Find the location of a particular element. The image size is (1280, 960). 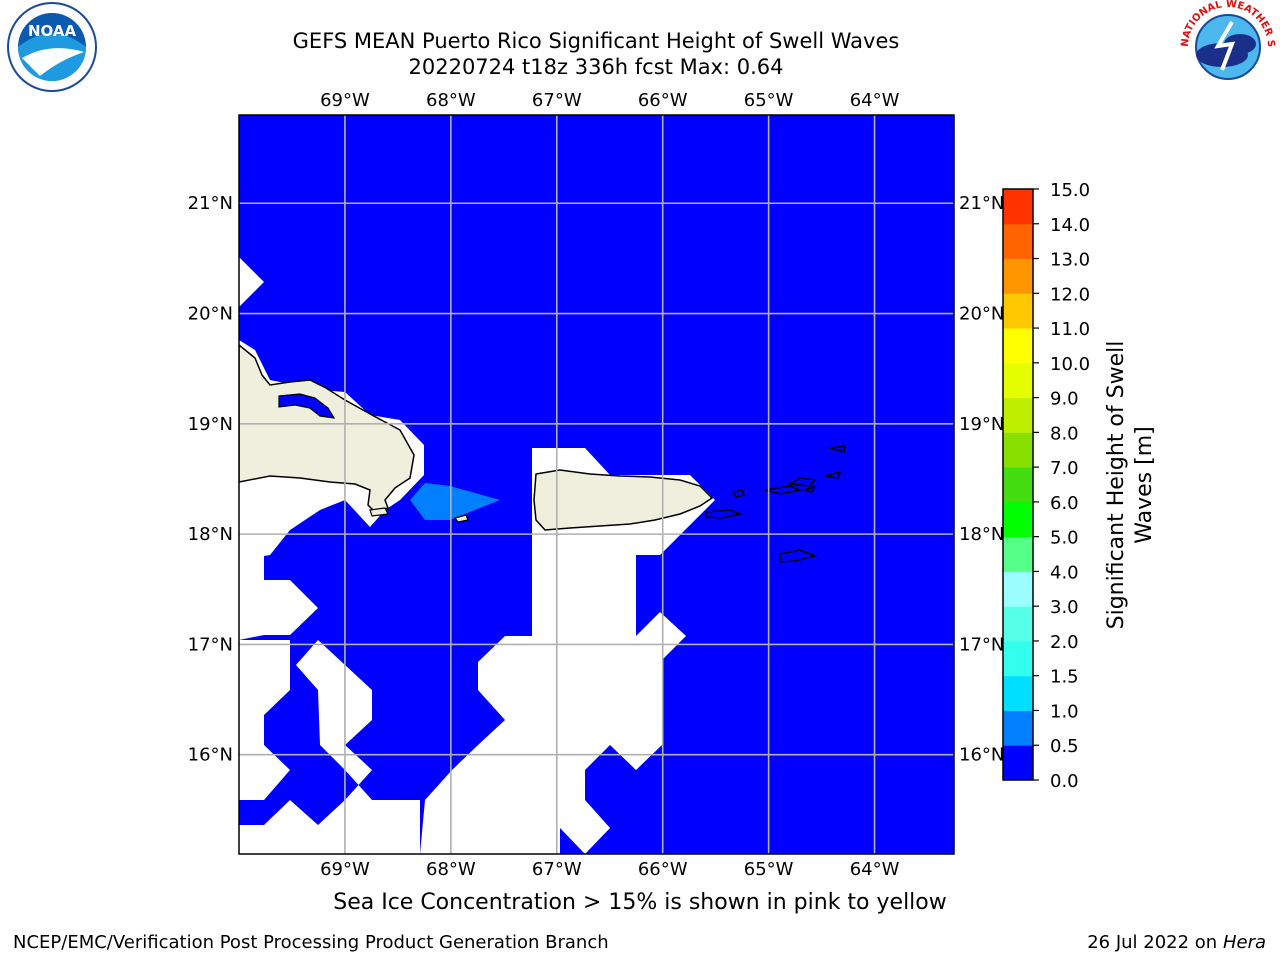

virgin-islands is located at coordinates (775, 504).